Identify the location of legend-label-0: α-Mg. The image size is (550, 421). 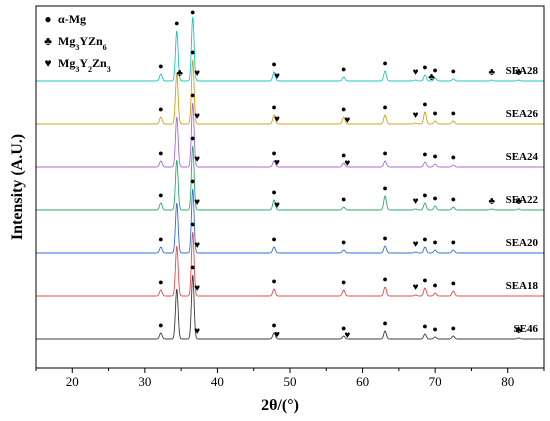
(72, 19).